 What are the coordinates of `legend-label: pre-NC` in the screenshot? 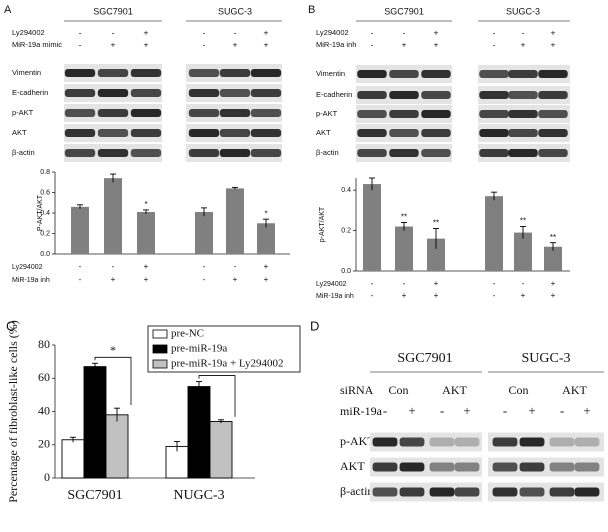 It's located at (187, 334).